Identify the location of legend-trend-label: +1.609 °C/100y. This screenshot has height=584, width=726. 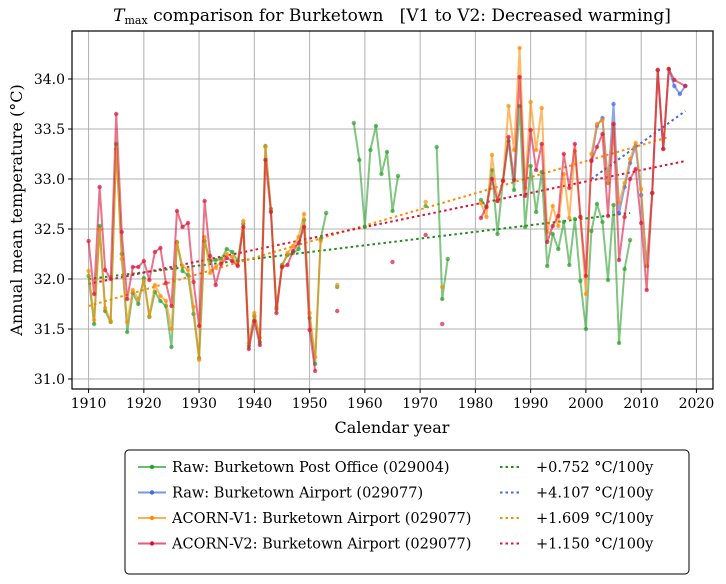
(595, 519).